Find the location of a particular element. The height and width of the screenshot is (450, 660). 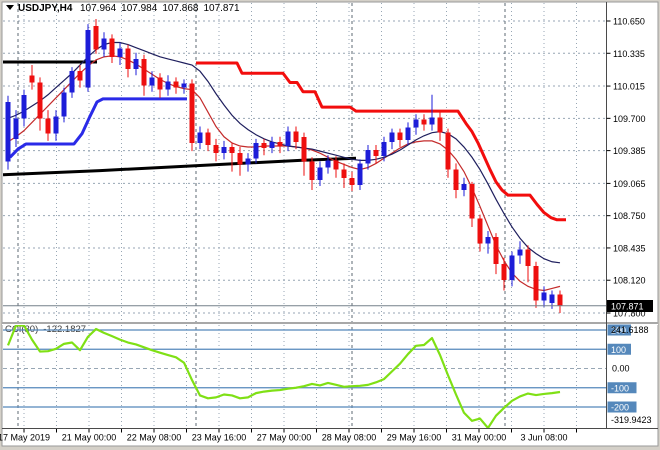

cci-level-badge: -100 is located at coordinates (622, 388).